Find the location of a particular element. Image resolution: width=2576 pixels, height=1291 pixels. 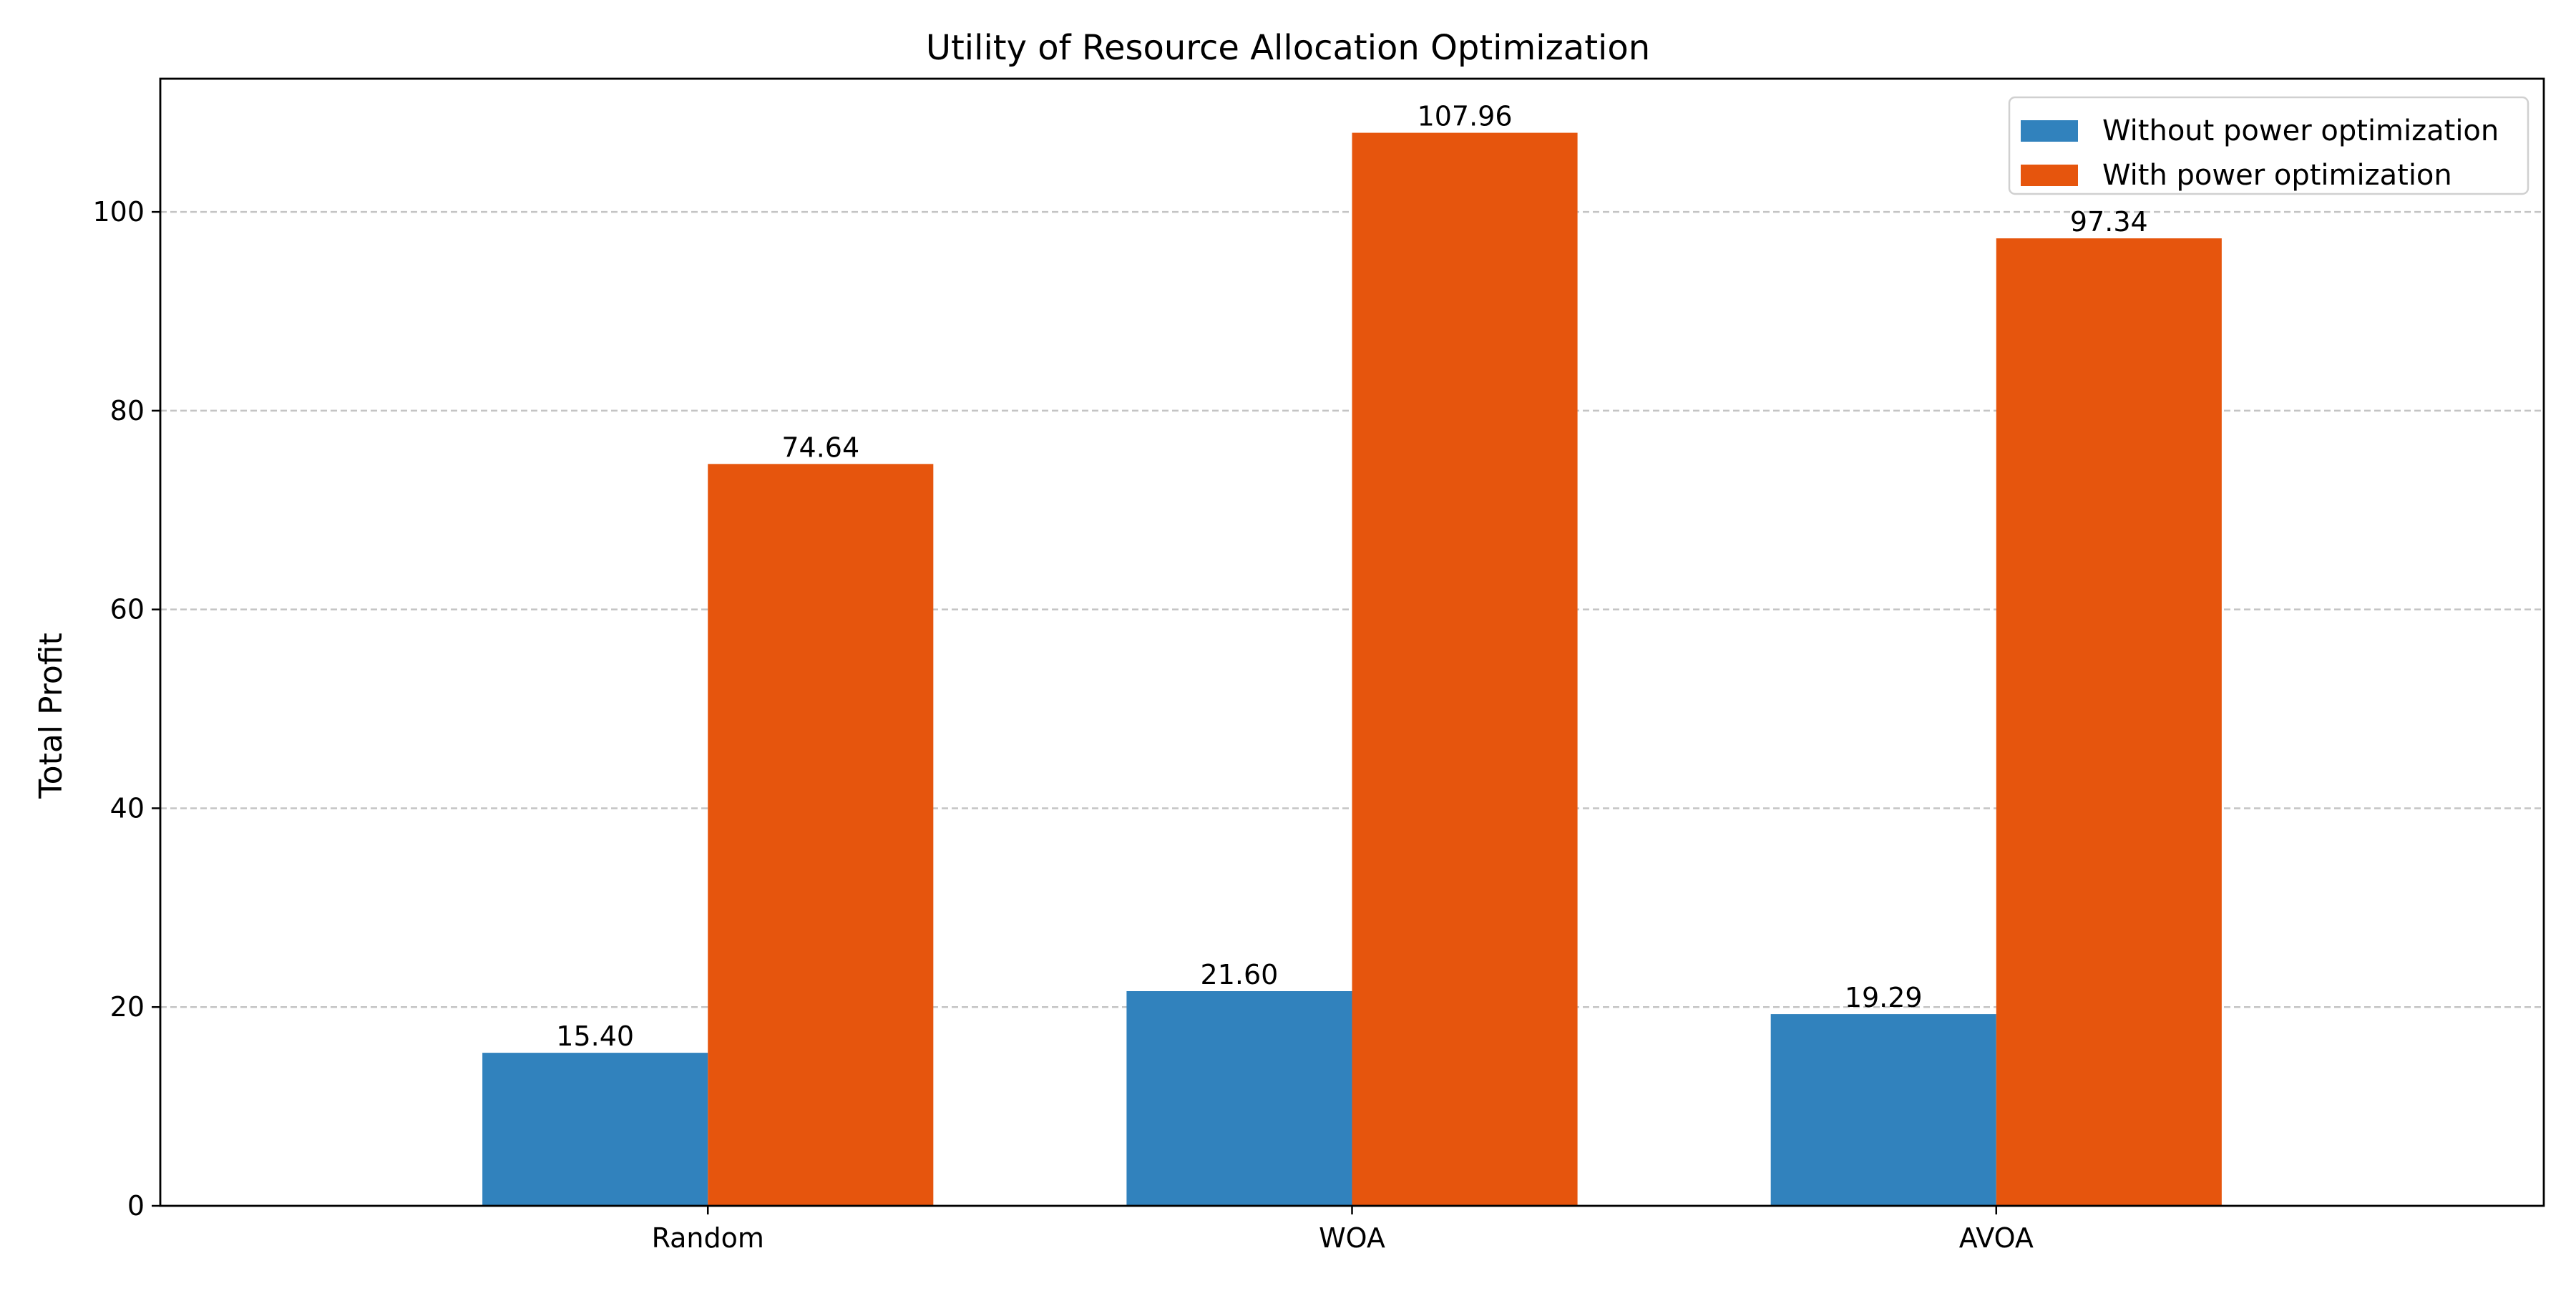

x-tick-label: Random is located at coordinates (708, 1238).